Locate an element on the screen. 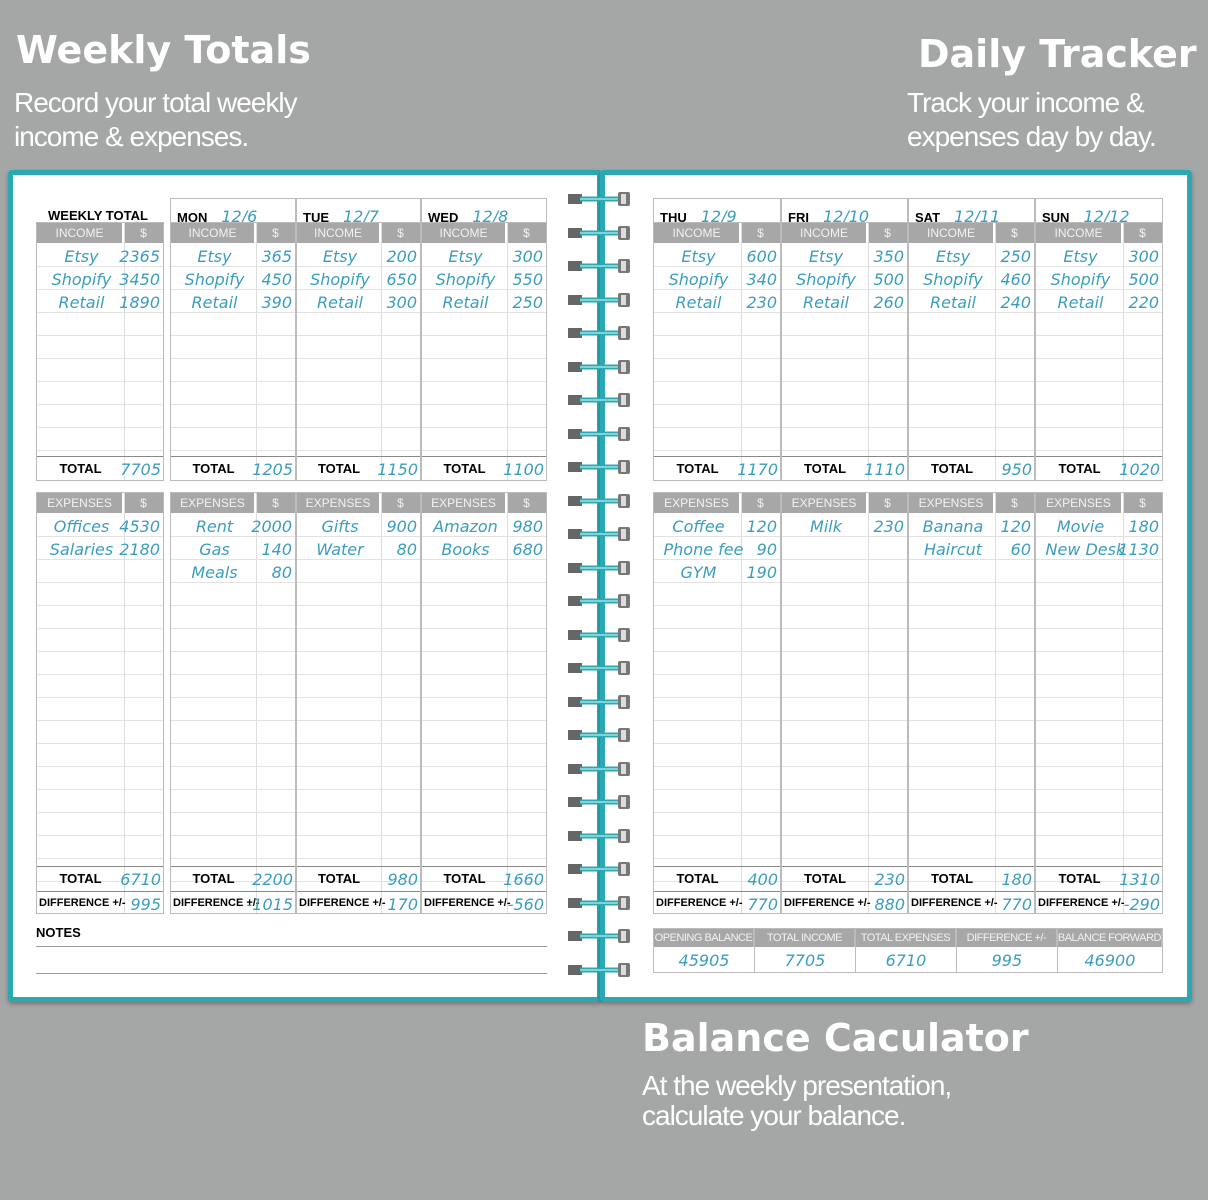 The width and height of the screenshot is (1208, 1200). date-value: 12/8 is located at coordinates (490, 216).